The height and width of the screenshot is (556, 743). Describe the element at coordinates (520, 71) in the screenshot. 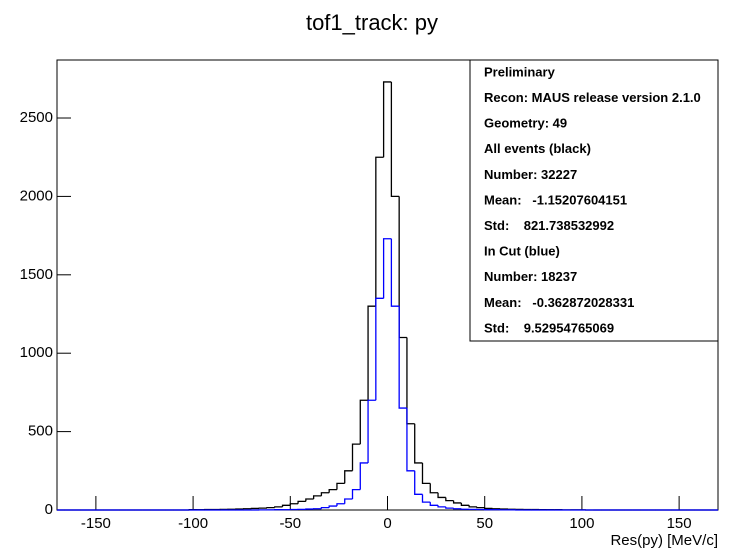

I see `stats-line: Preliminary` at that location.